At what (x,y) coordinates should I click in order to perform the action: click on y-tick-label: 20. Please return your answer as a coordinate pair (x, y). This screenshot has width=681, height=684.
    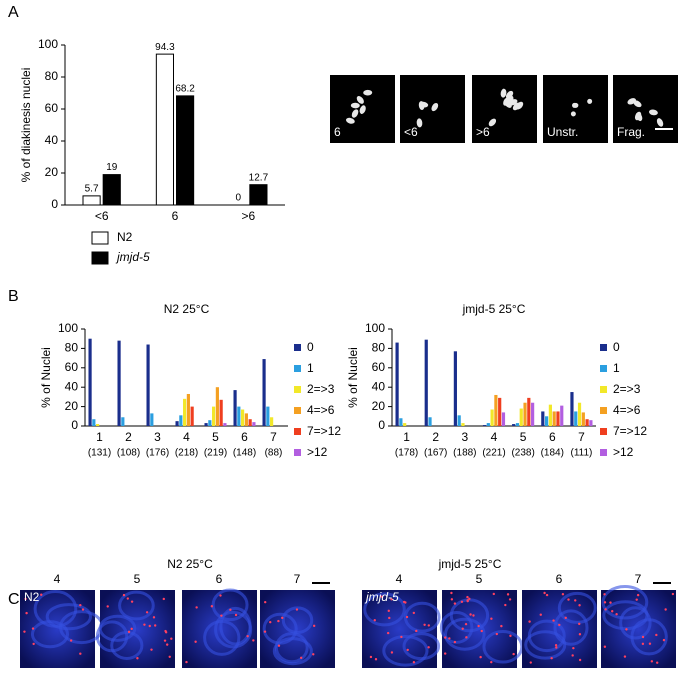
    Looking at the image, I should click on (379, 406).